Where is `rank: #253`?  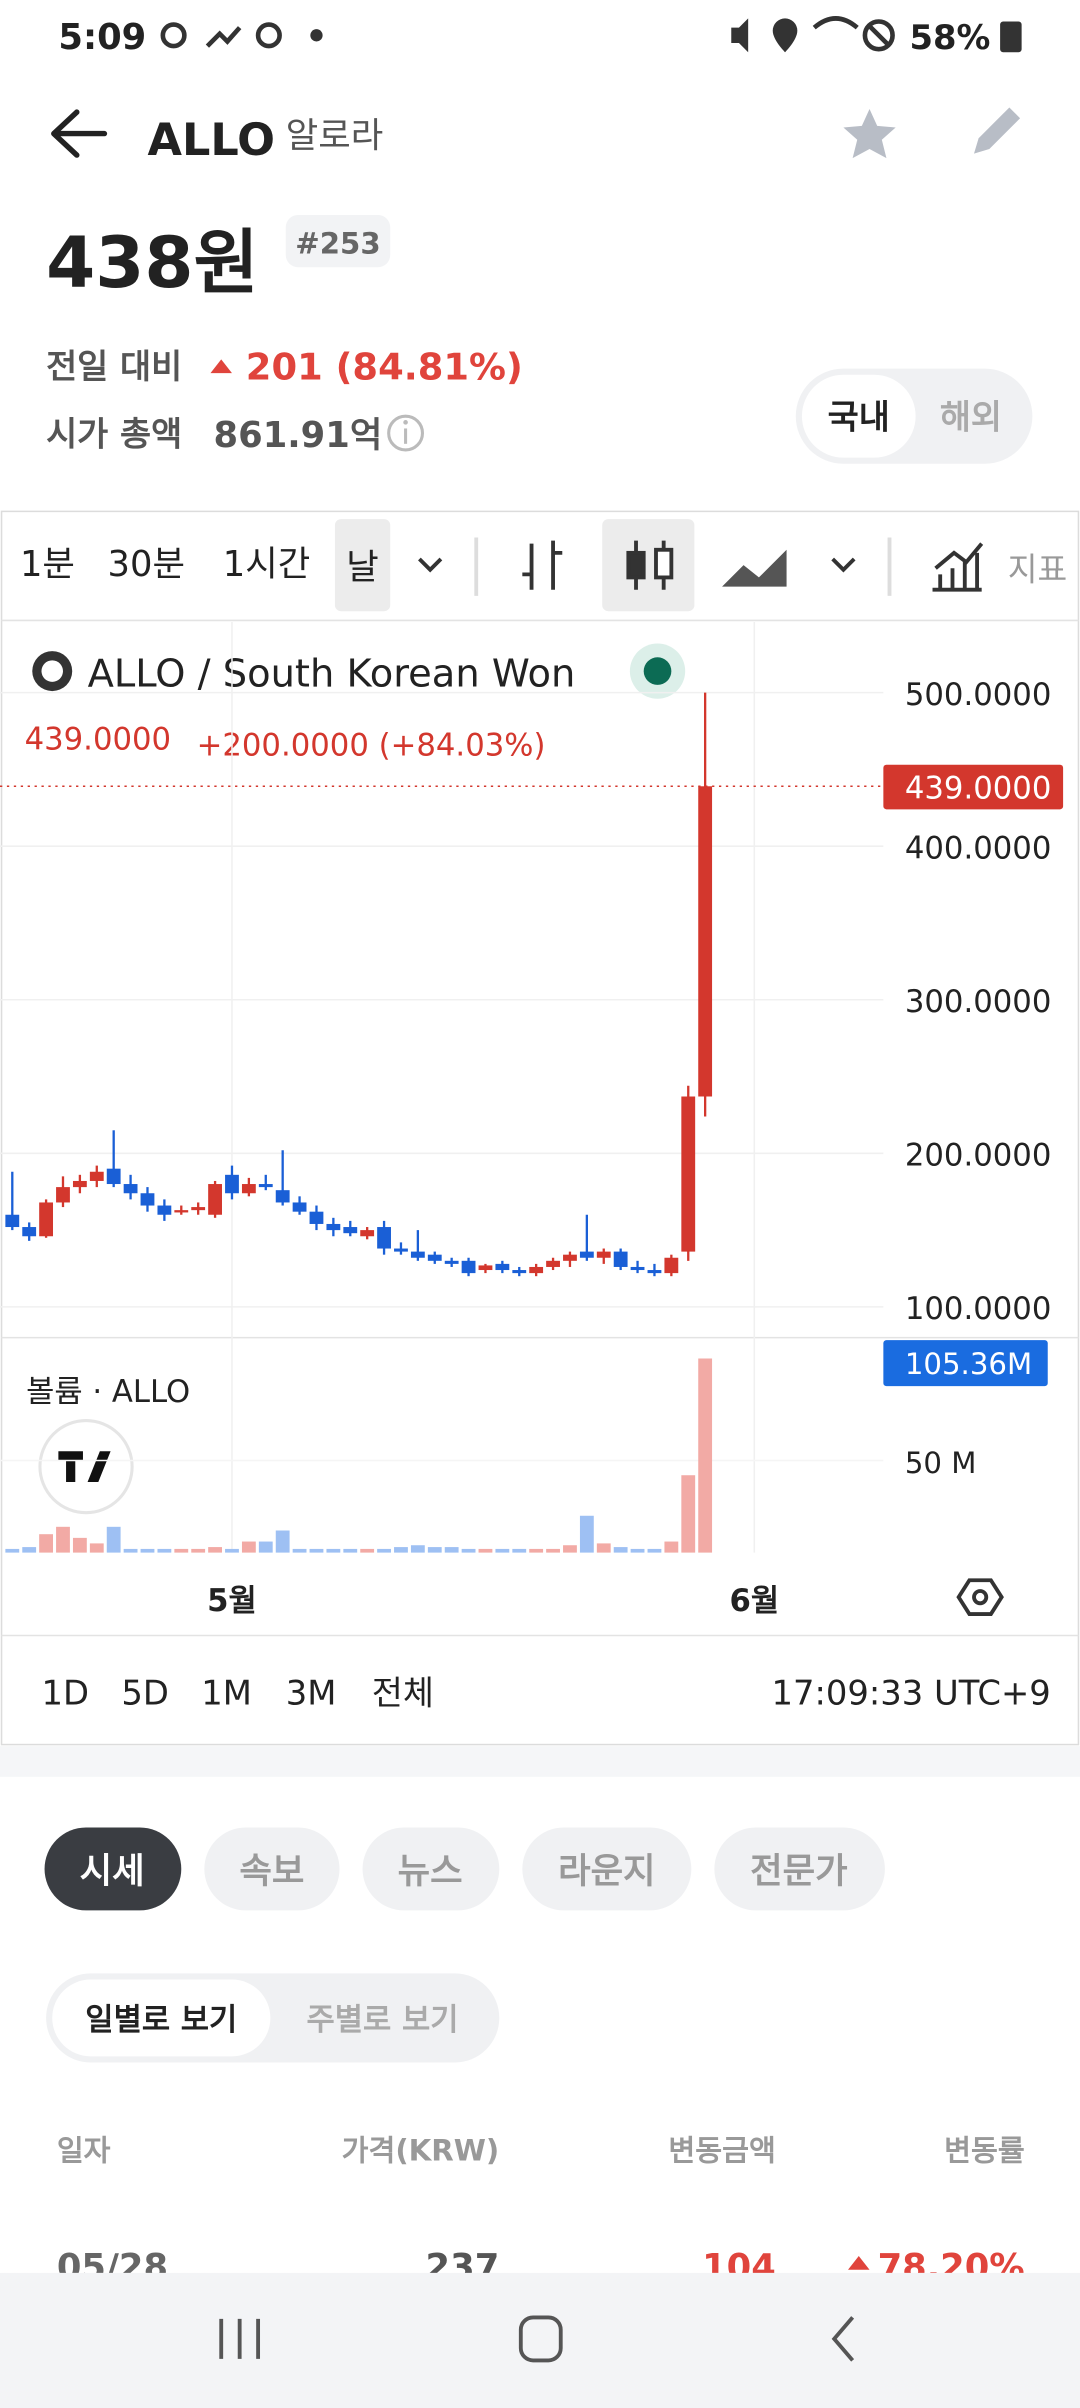 rank: #253 is located at coordinates (337, 243).